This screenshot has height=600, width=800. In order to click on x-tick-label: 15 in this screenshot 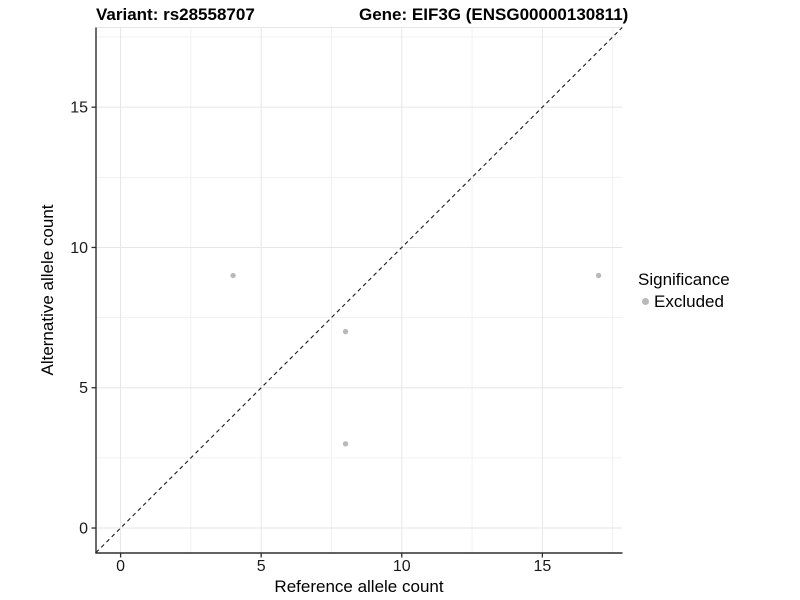, I will do `click(542, 566)`.